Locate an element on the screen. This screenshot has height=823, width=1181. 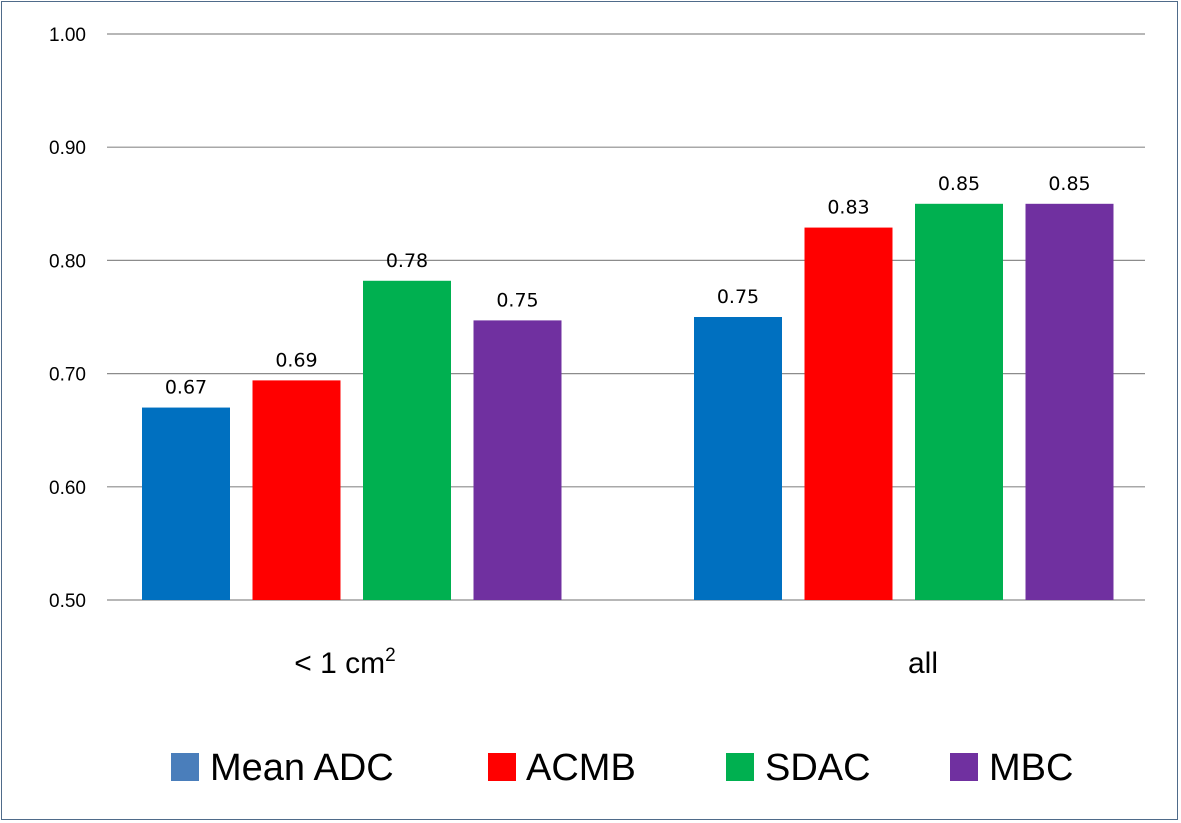
legend-item-mean-adc: Mean ADC is located at coordinates (282, 768).